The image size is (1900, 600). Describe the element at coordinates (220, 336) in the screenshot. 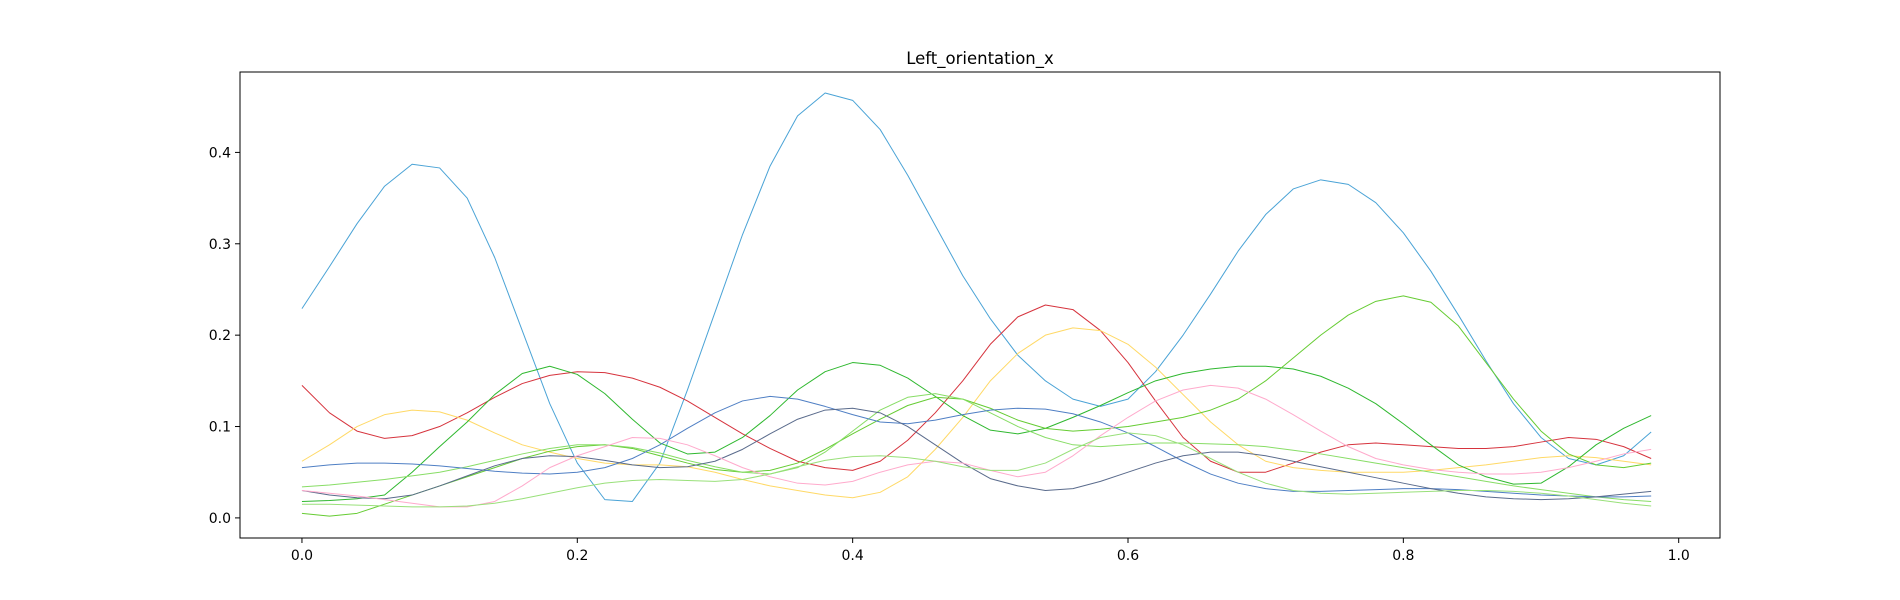

I see `y-tick-label: 0.2` at that location.